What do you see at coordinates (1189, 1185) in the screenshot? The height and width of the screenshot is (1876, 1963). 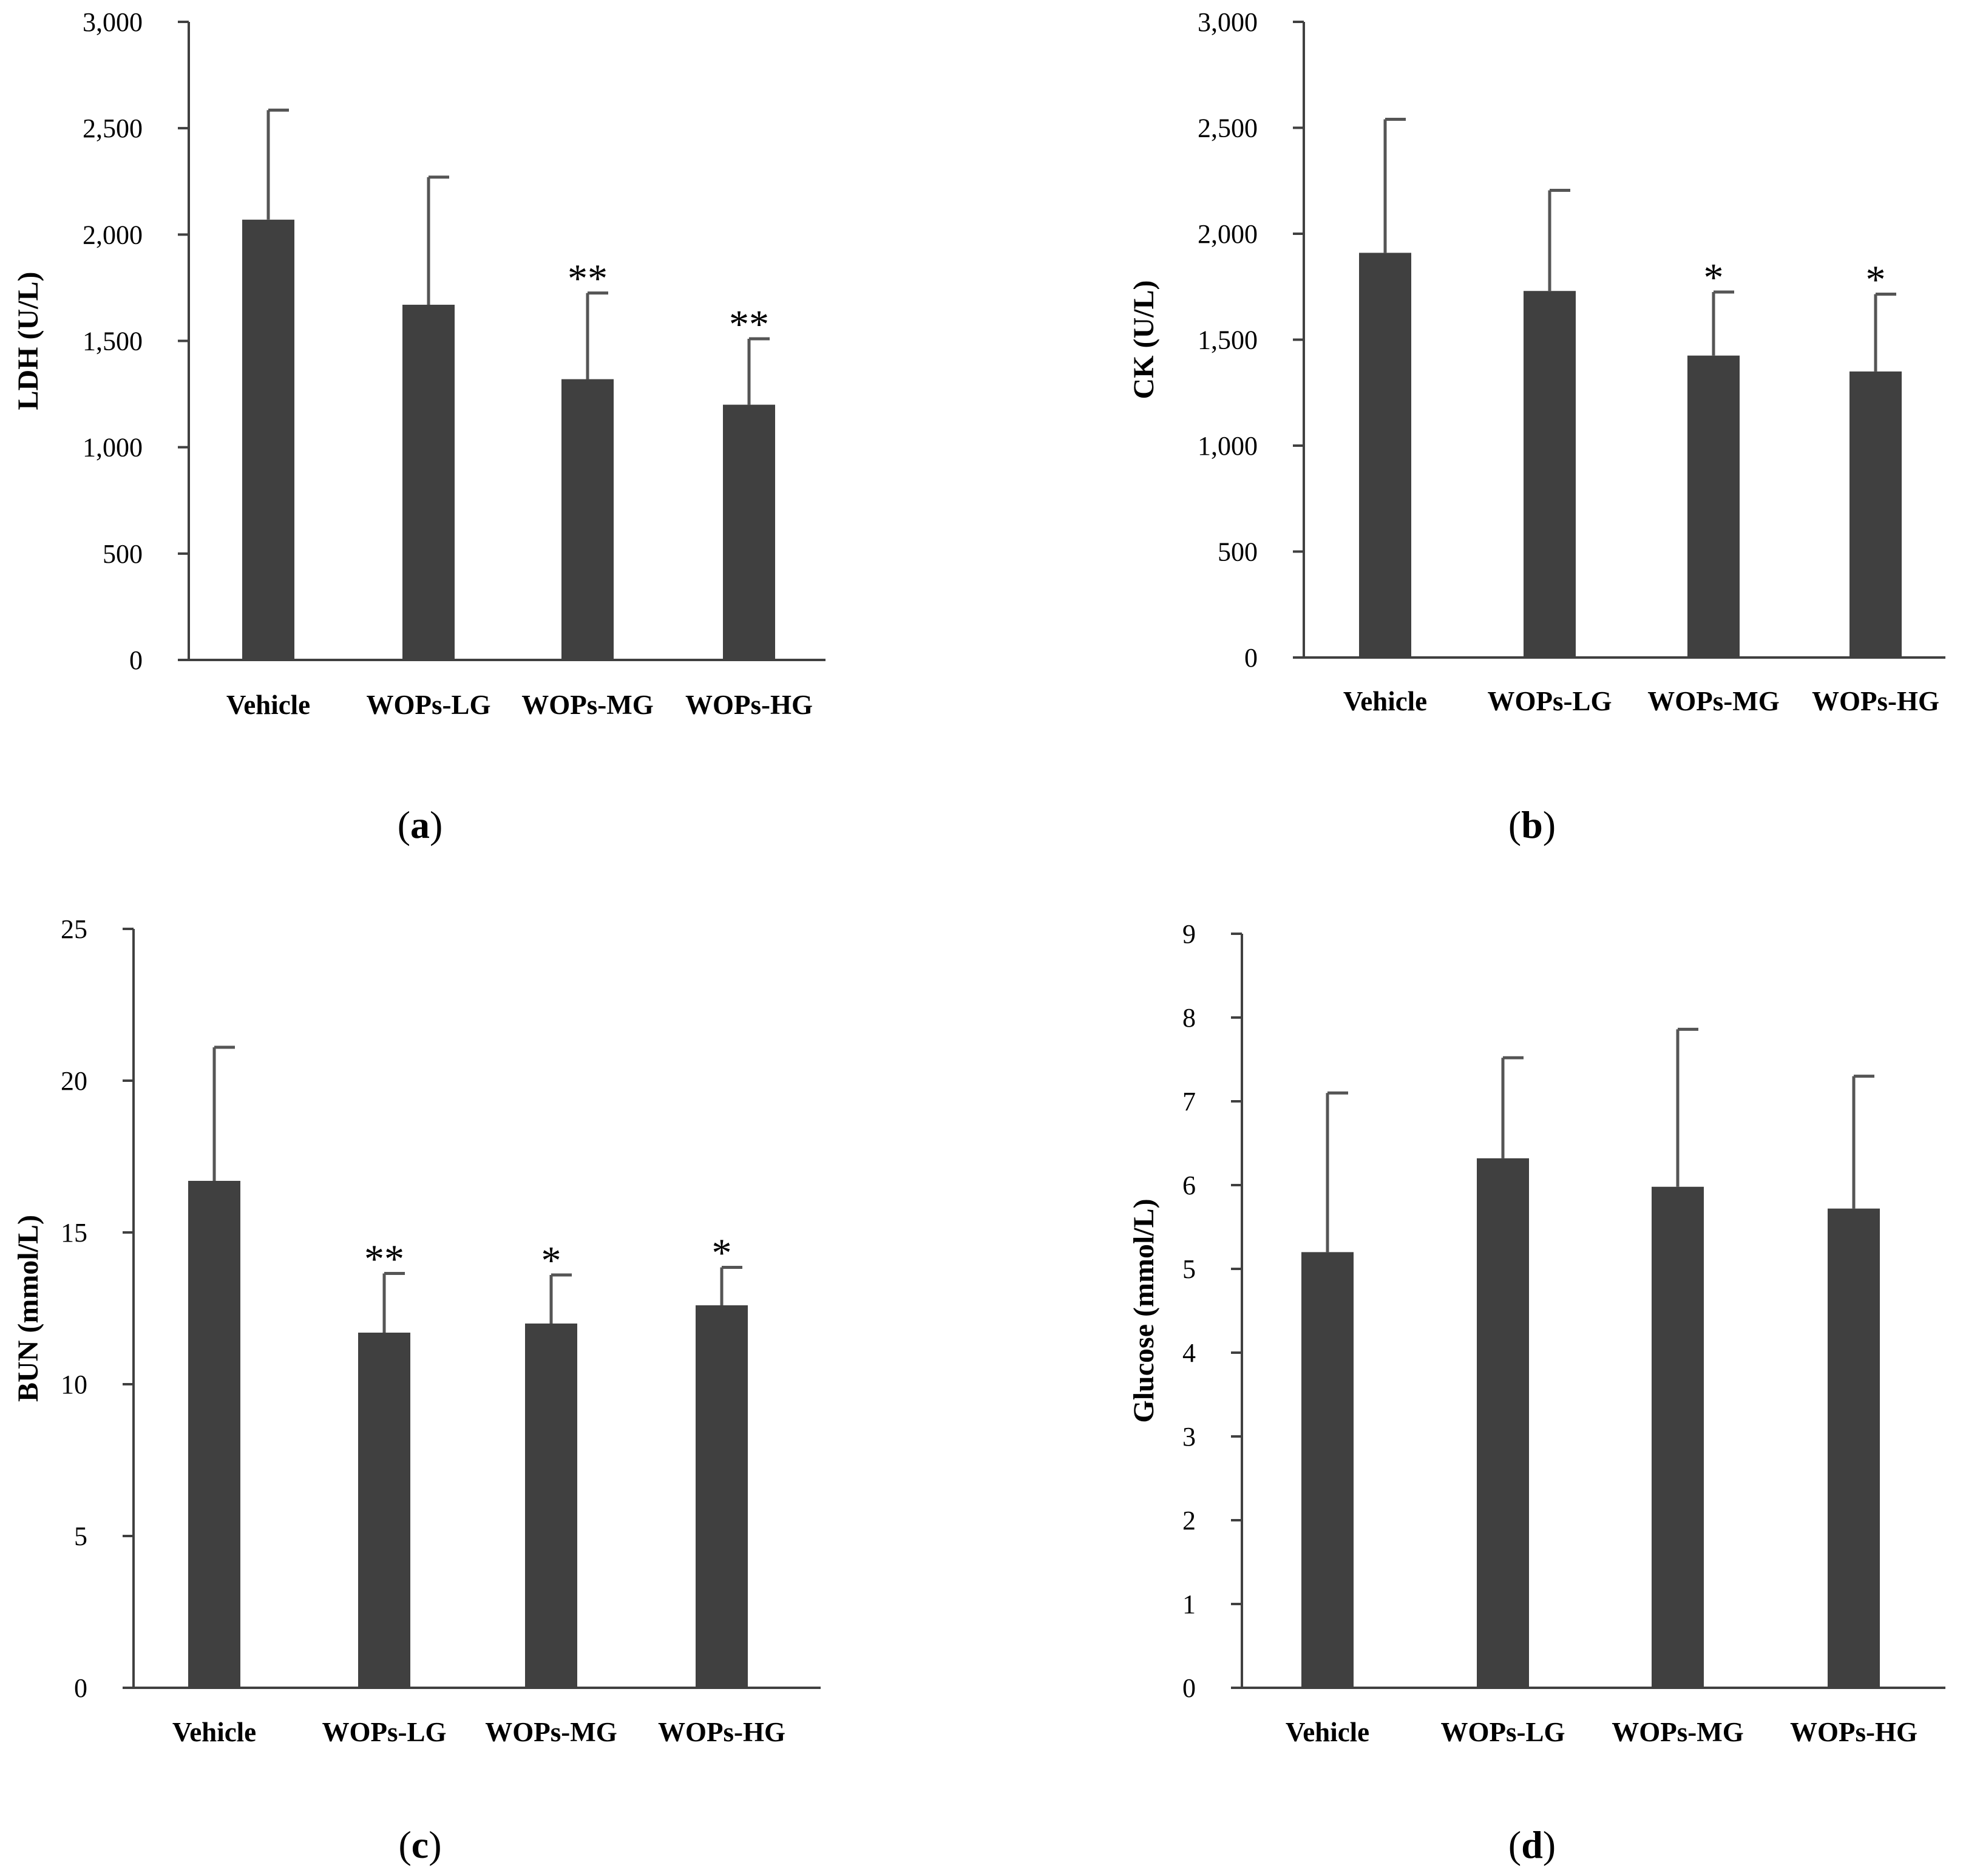 I see `panel-d-y-tick-label: 6` at bounding box center [1189, 1185].